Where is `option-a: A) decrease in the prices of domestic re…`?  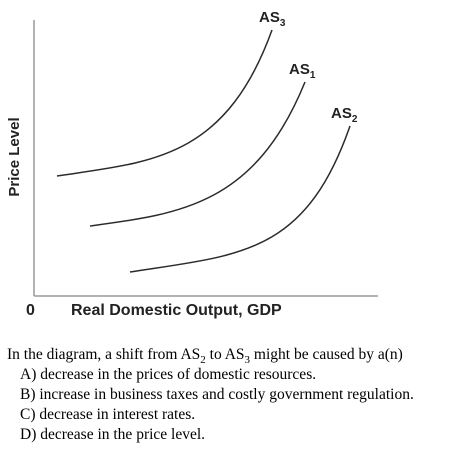
option-a: A) decrease in the prices of domestic re… is located at coordinates (168, 374).